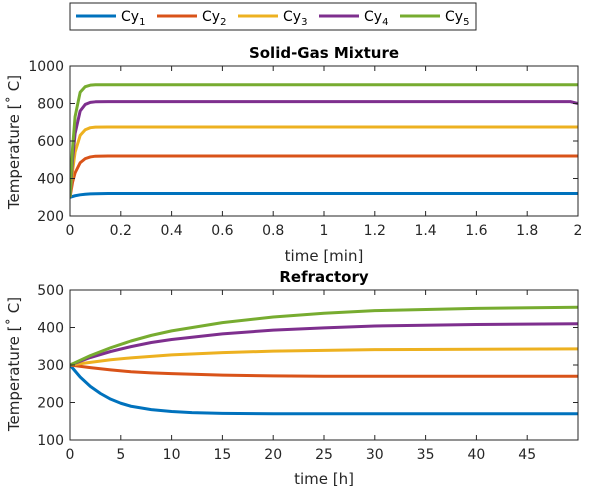  I want to click on x-tick-label: 10, so click(172, 455).